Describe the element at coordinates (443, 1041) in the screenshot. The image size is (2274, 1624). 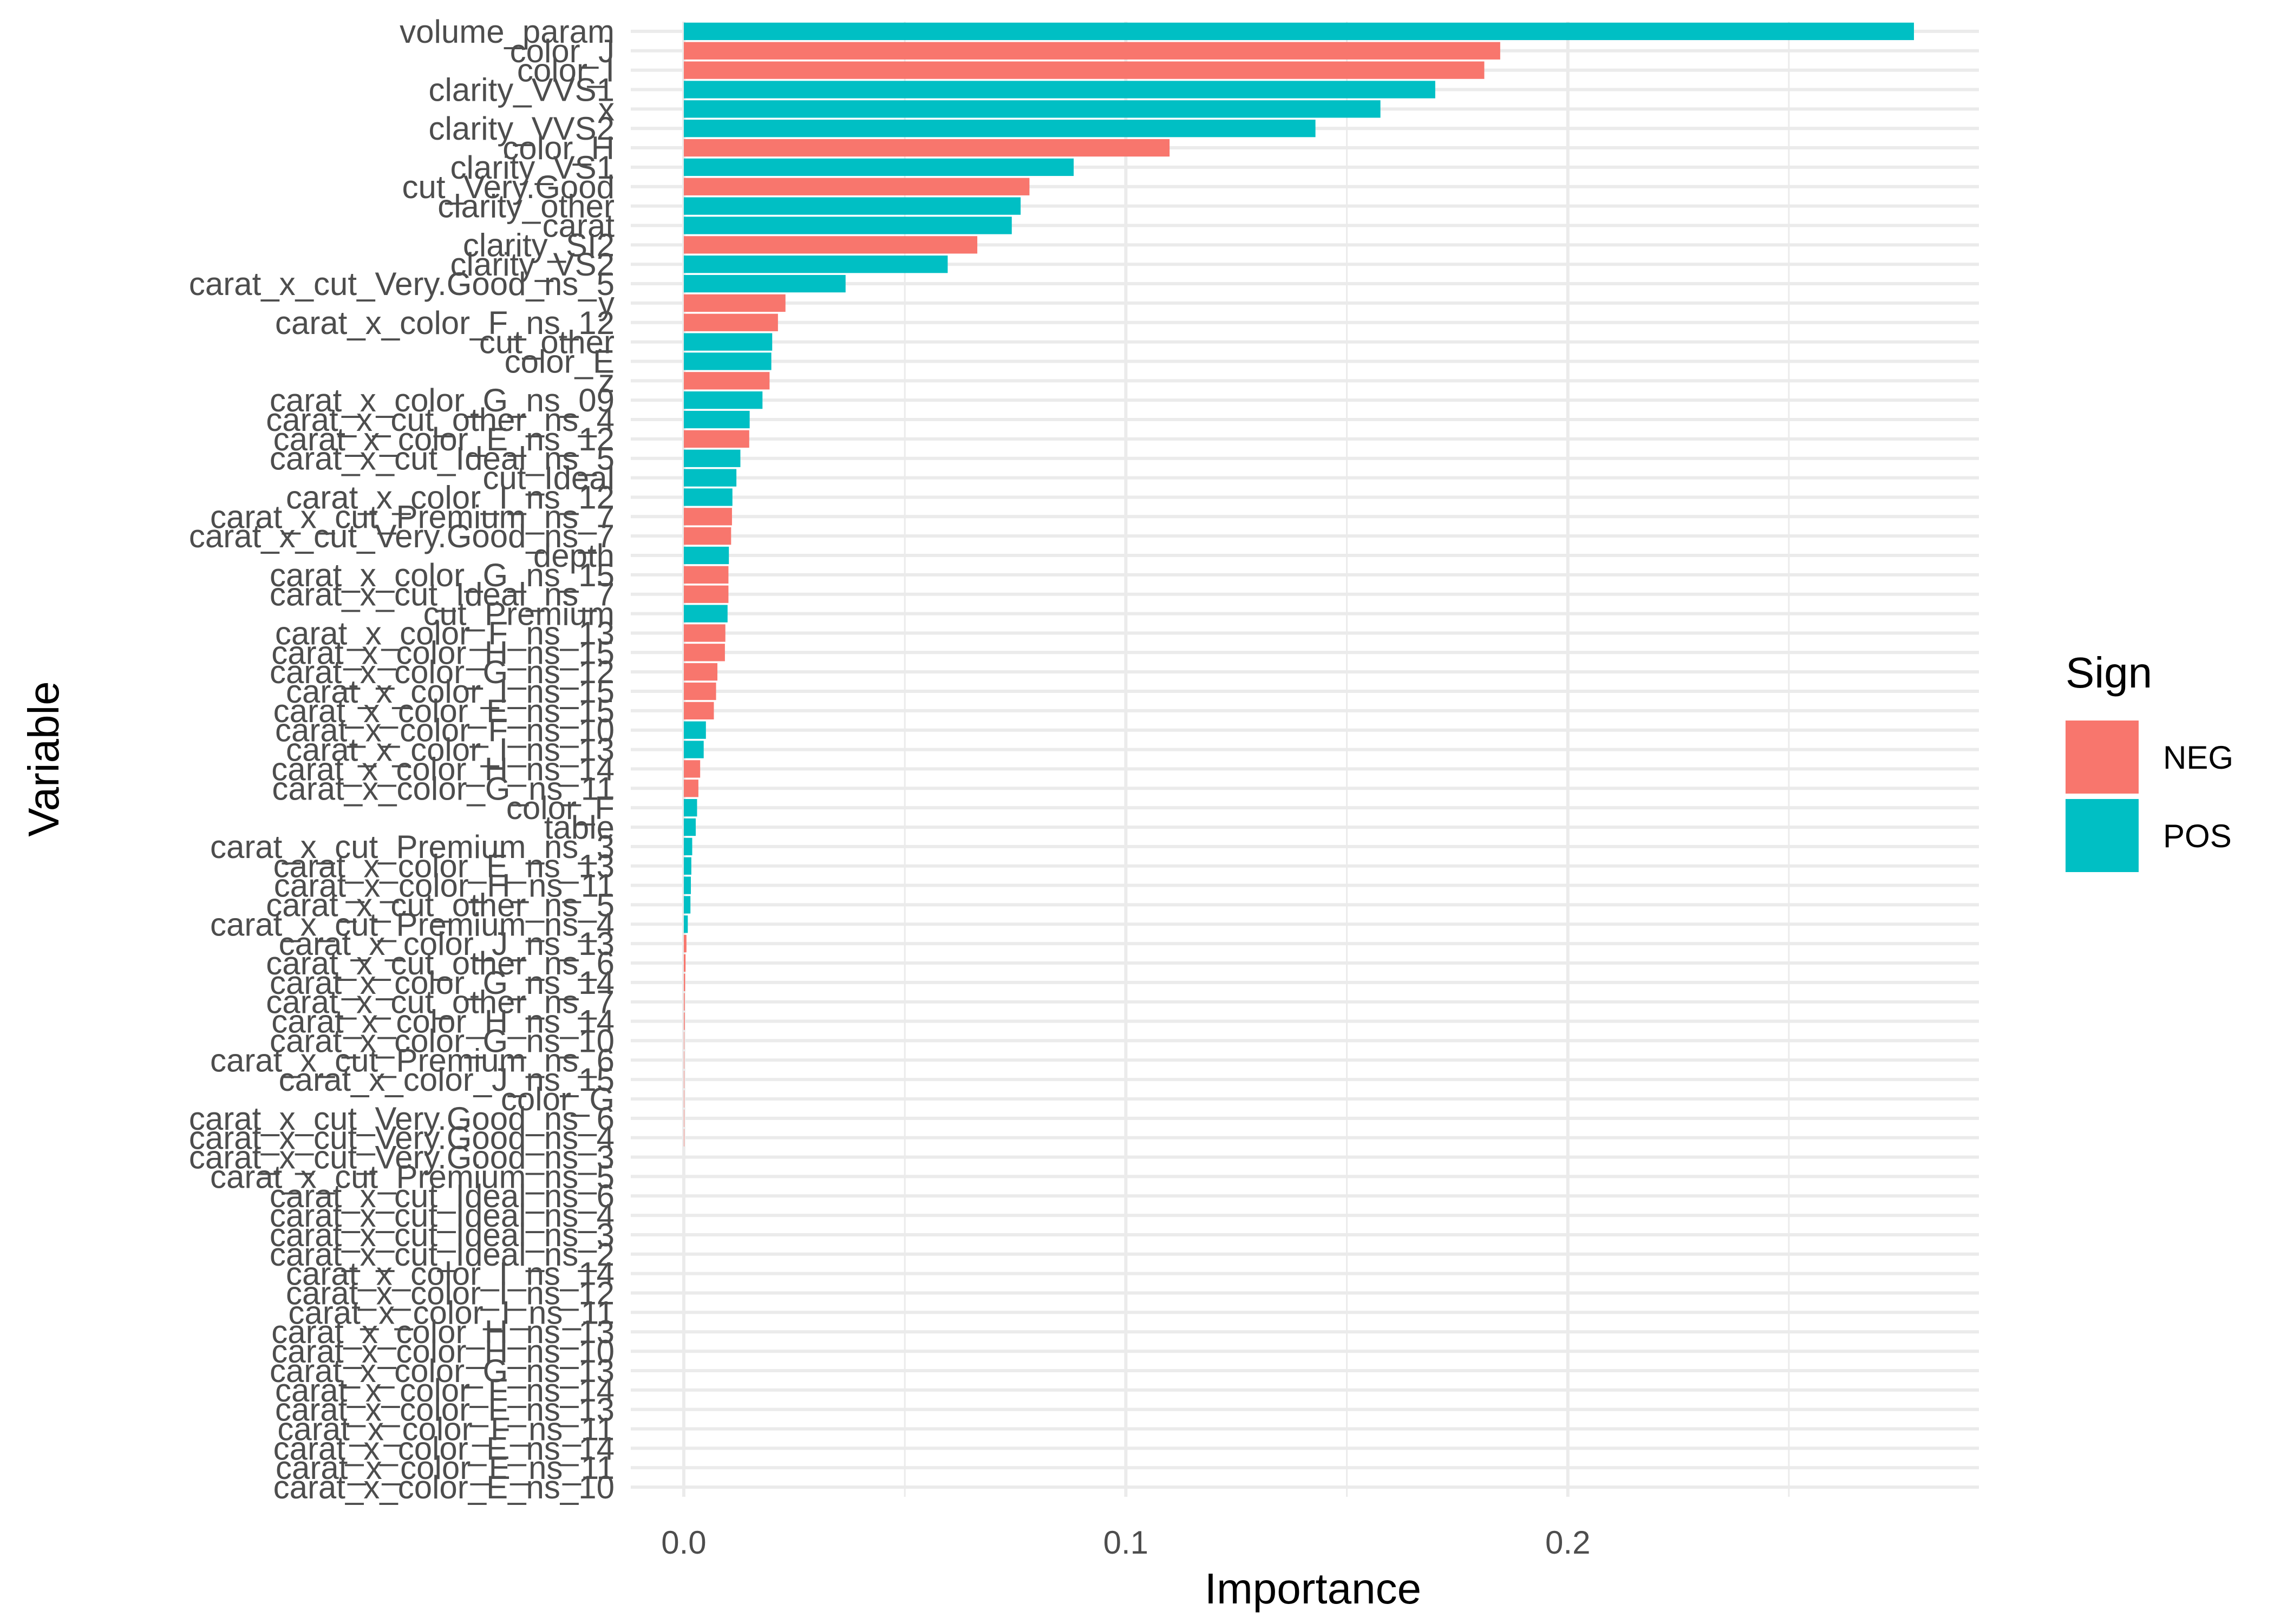
I see `y-tick-label: carat_x_color_G_ns_10` at that location.